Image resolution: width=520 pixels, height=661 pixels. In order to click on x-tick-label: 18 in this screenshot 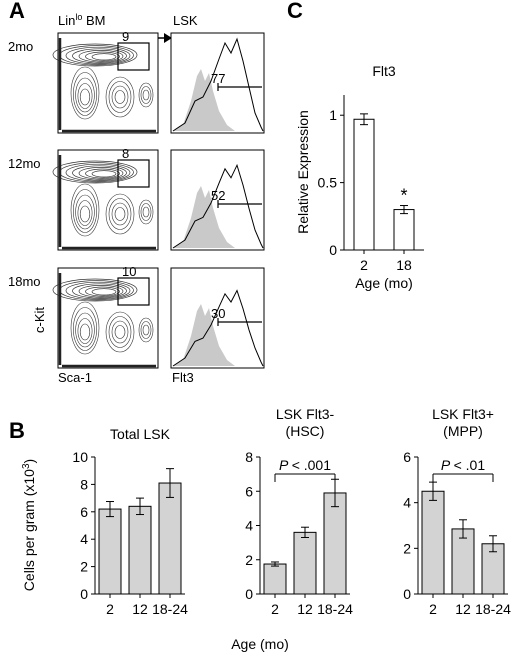, I will do `click(404, 265)`.